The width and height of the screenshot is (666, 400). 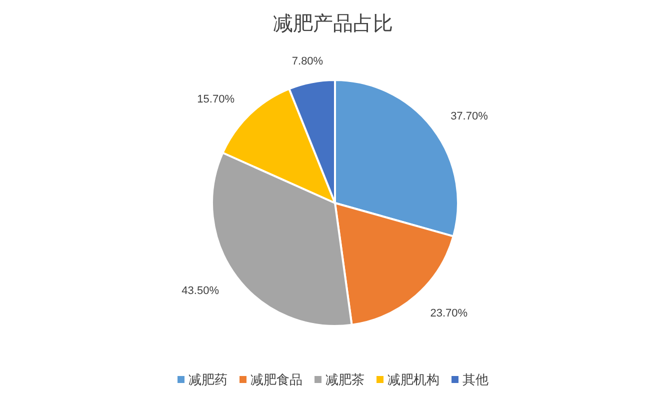 I want to click on legend-label: 减肥机构, so click(x=414, y=379).